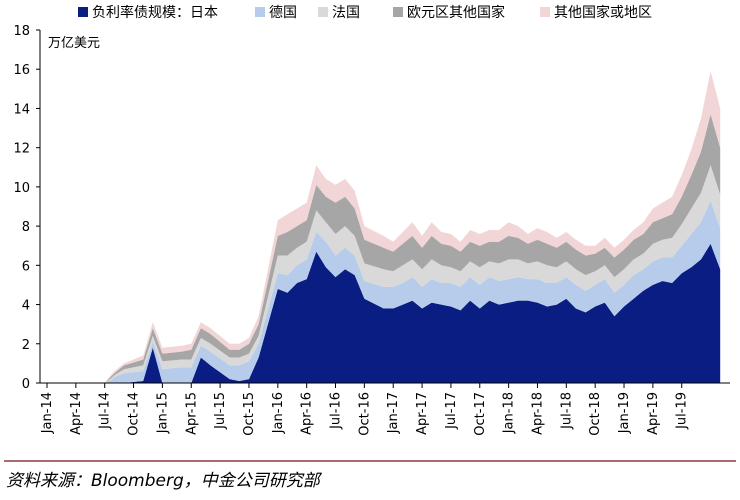  What do you see at coordinates (336, 411) in the screenshot?
I see `x-tick-label: Jul-16` at bounding box center [336, 411].